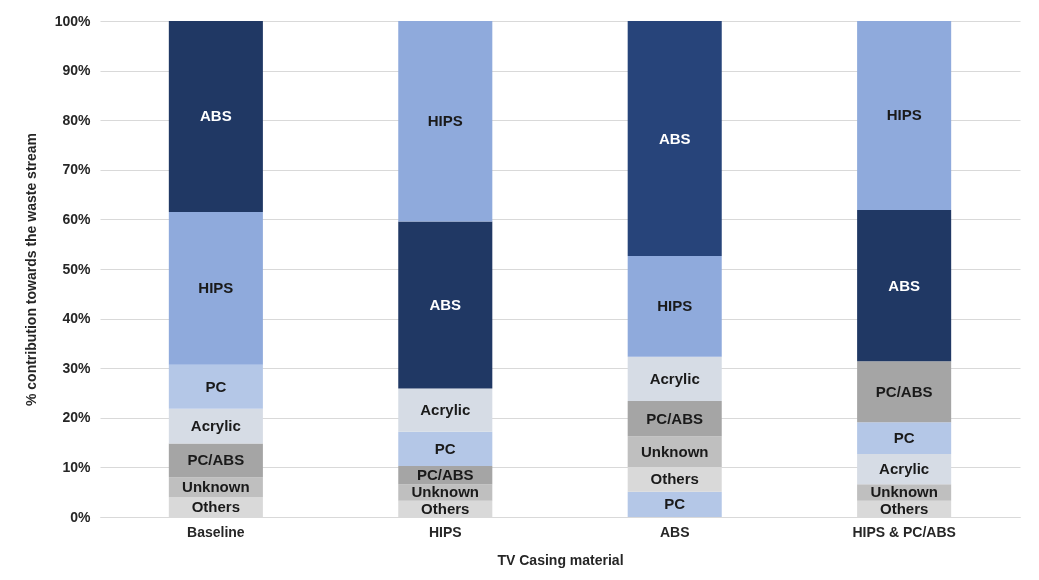  What do you see at coordinates (674, 531) in the screenshot?
I see `x-tick-label: ABS` at bounding box center [674, 531].